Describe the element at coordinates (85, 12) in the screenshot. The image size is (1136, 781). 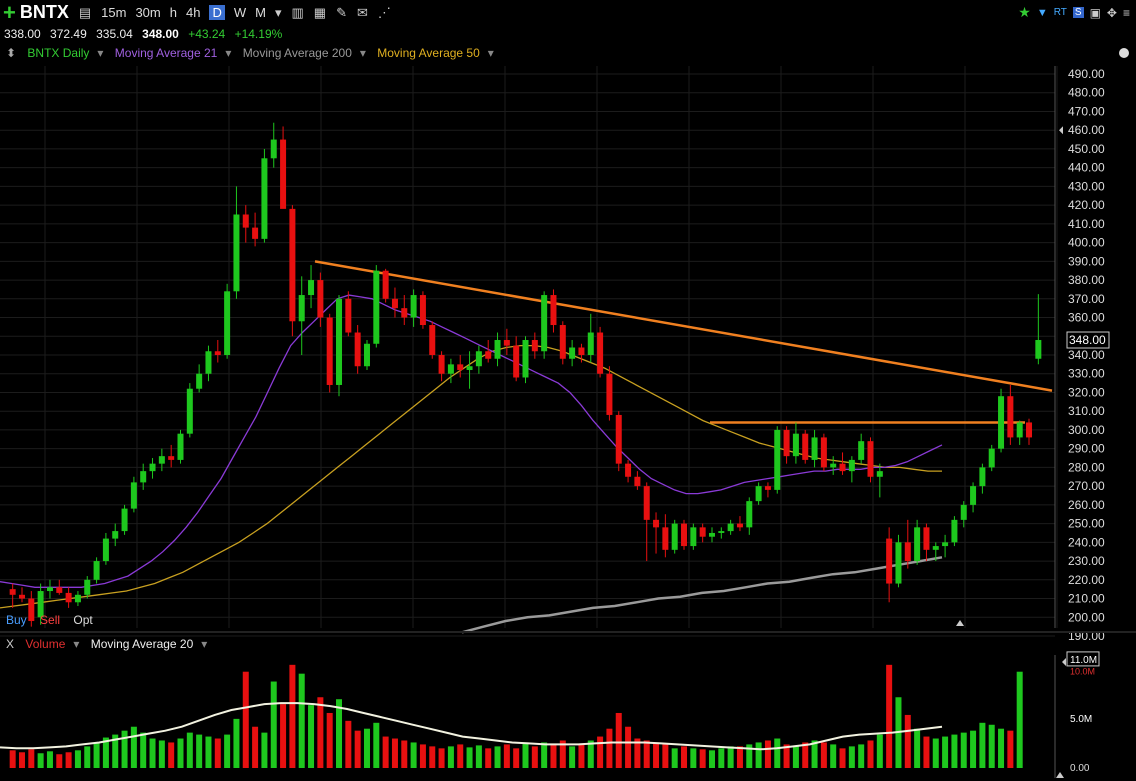
I see `compare-icon: ▤` at that location.